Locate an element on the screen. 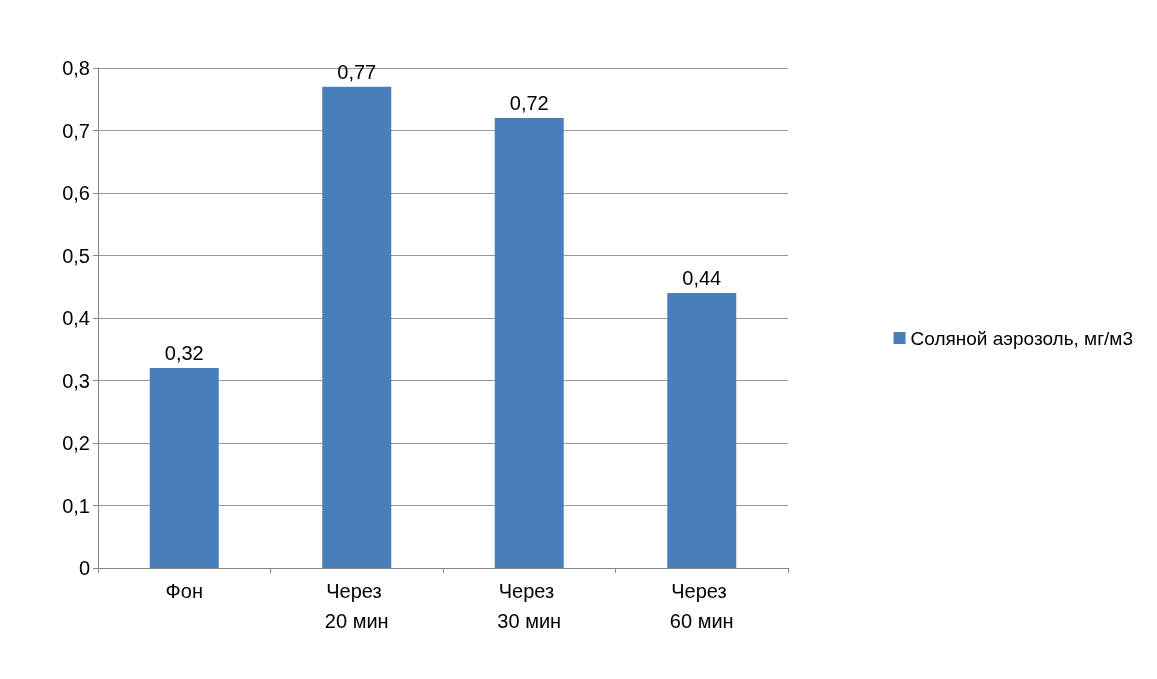  y-tick-label: 0,2 is located at coordinates (76, 443).